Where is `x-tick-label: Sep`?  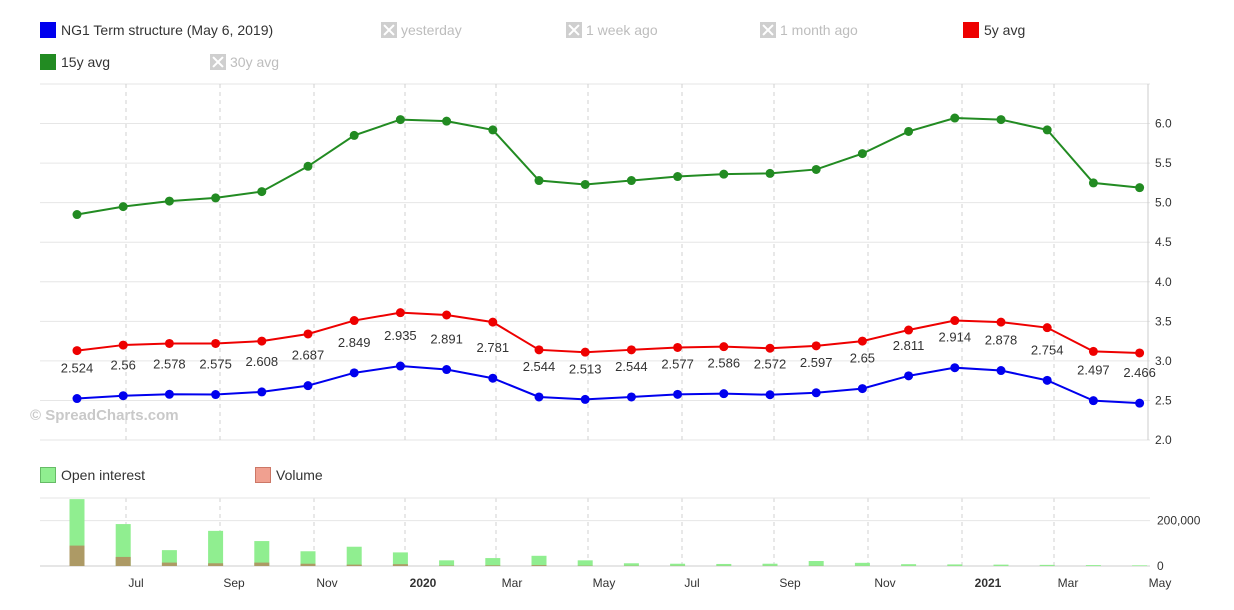 x-tick-label: Sep is located at coordinates (234, 583).